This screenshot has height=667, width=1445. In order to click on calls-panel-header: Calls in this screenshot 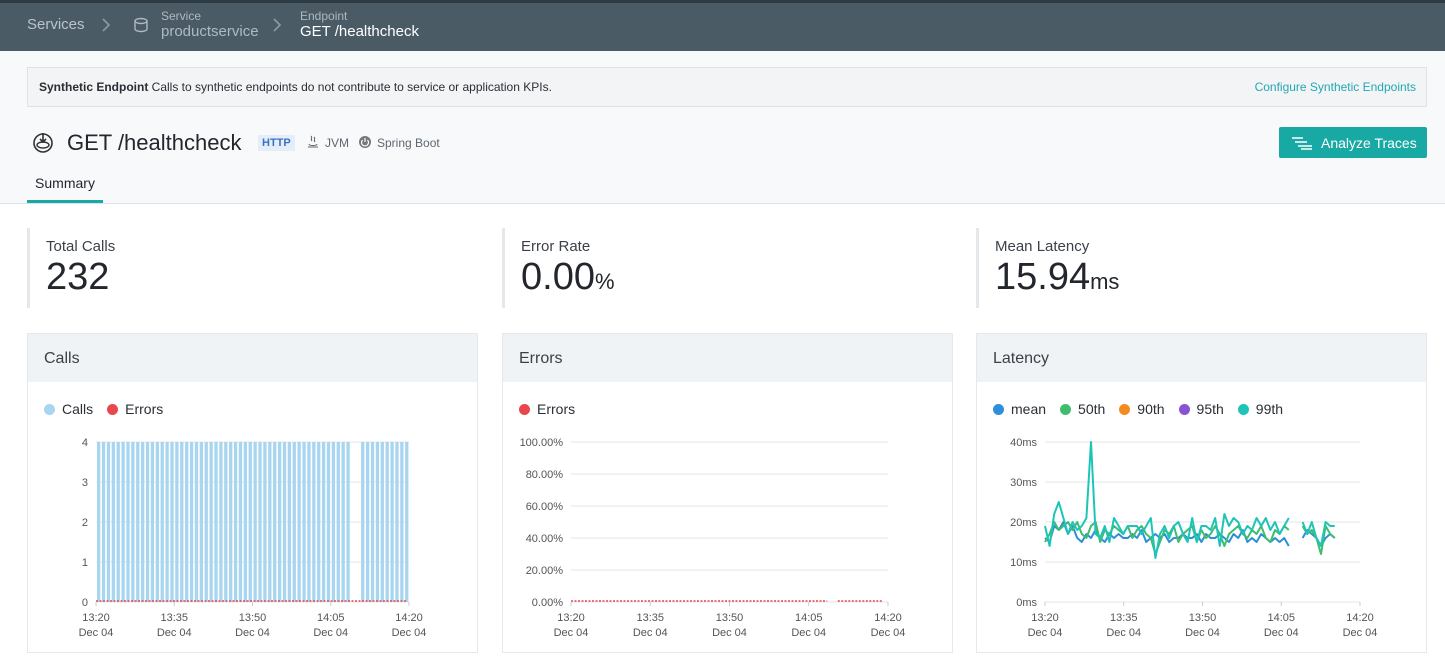, I will do `click(252, 358)`.